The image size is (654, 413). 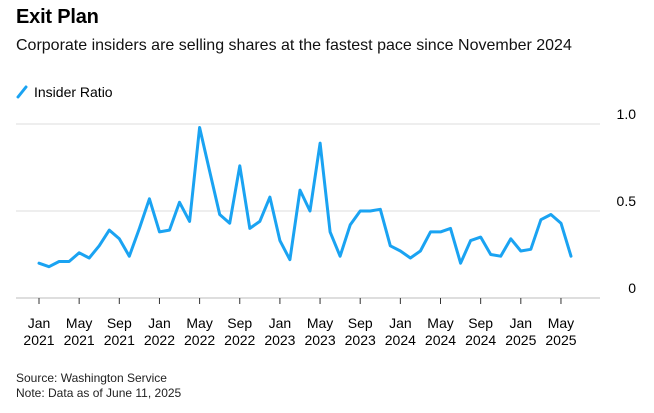 What do you see at coordinates (73, 92) in the screenshot?
I see `legend-label: Insider Ratio` at bounding box center [73, 92].